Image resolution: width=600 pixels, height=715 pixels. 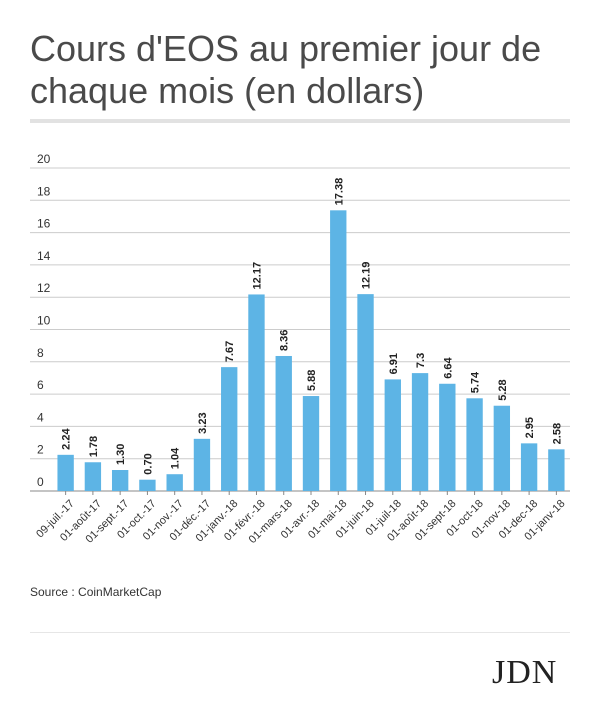 I want to click on data-label: 0.70, so click(x=148, y=463).